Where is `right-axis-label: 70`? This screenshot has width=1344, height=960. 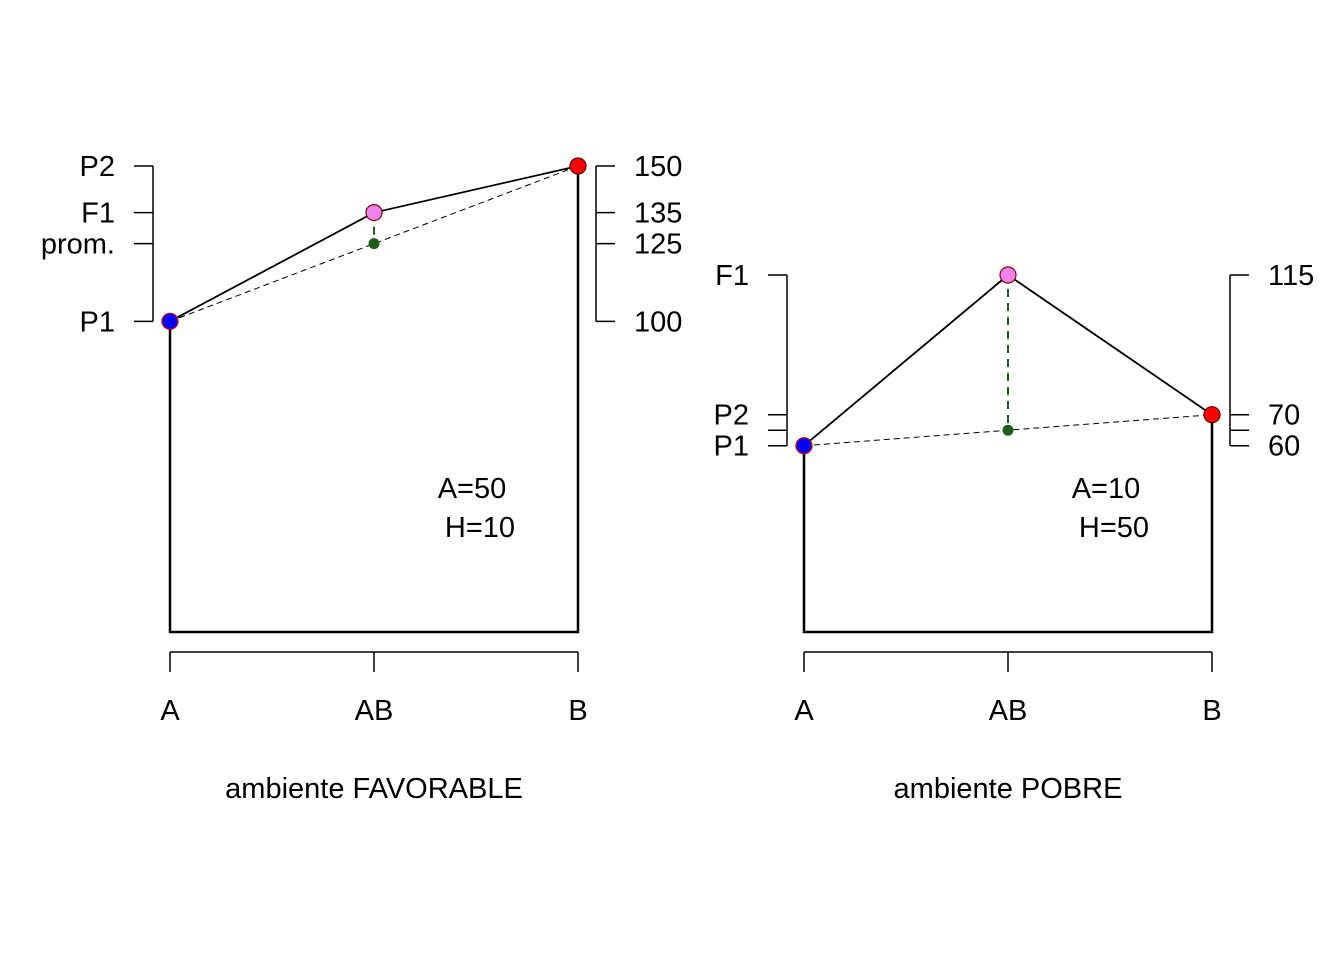
right-axis-label: 70 is located at coordinates (1284, 416).